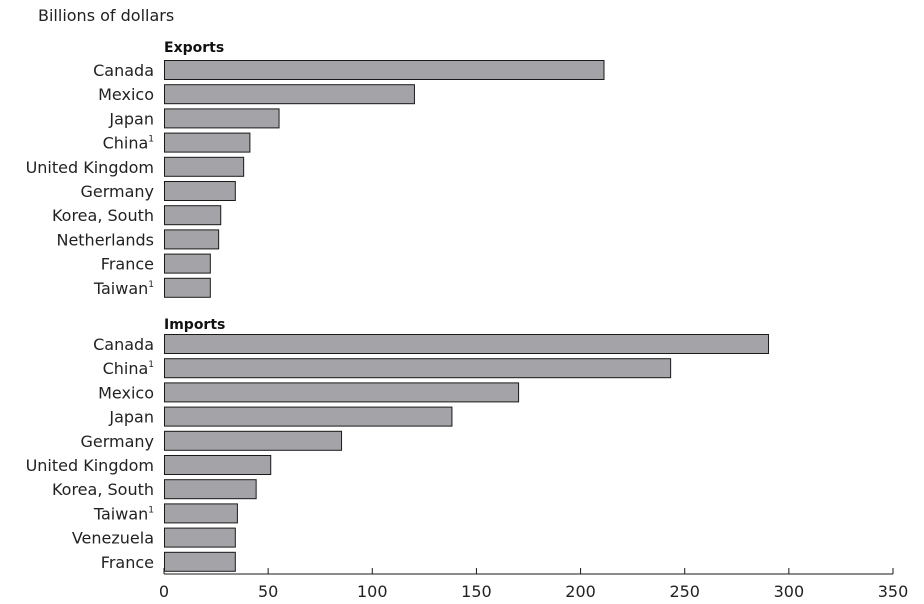 The width and height of the screenshot is (924, 604). What do you see at coordinates (372, 591) in the screenshot?
I see `x-tick-label: 100` at bounding box center [372, 591].